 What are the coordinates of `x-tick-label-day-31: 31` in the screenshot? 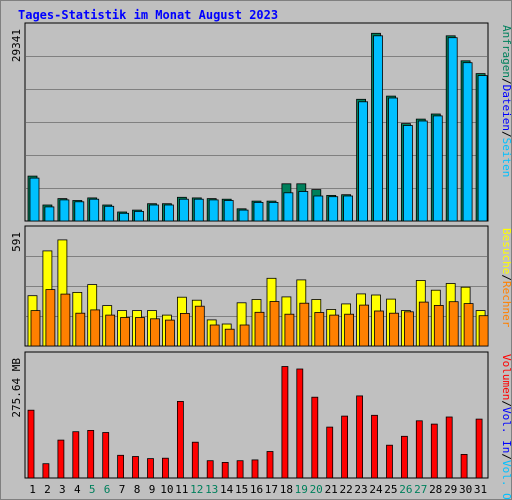 It's located at (480, 489).